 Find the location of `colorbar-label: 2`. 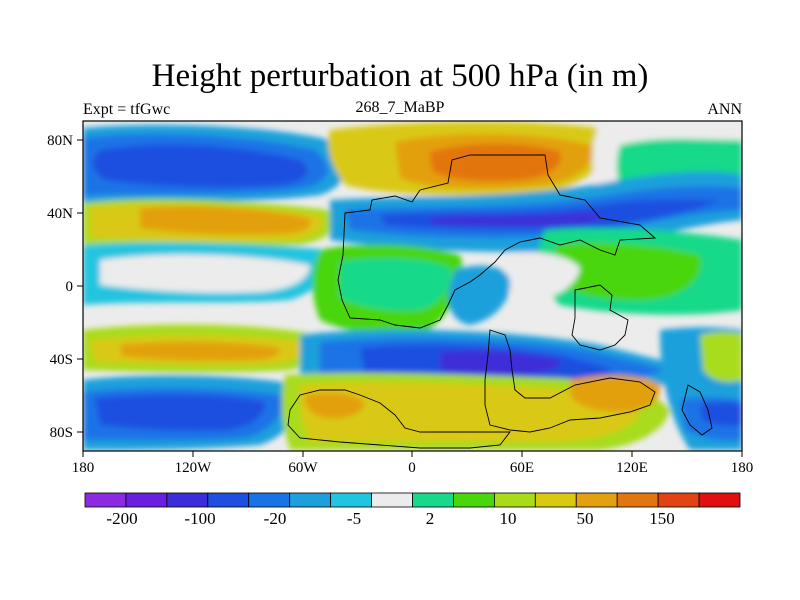

colorbar-label: 2 is located at coordinates (430, 518).